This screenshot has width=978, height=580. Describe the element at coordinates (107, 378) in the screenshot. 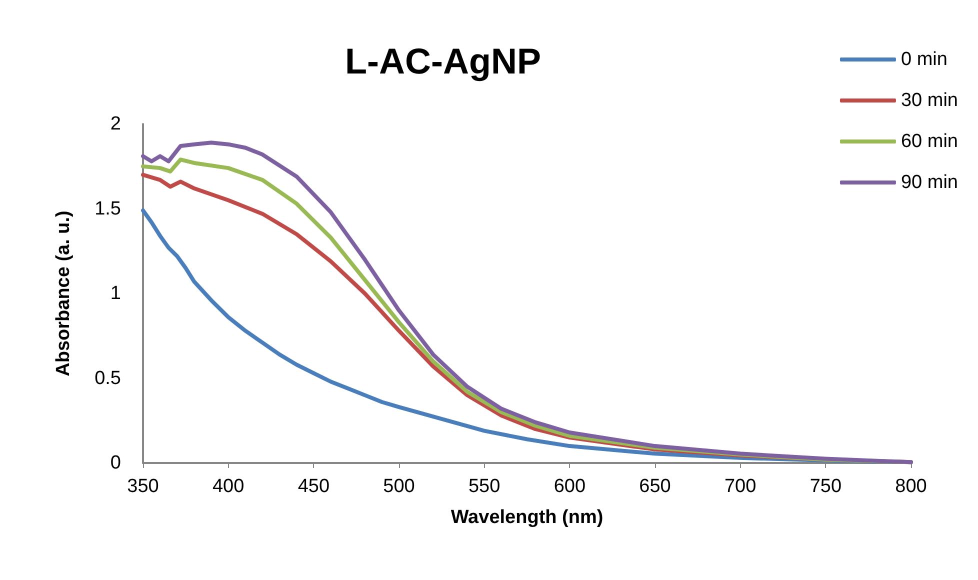

I see `y-tick-label: 0.5` at that location.